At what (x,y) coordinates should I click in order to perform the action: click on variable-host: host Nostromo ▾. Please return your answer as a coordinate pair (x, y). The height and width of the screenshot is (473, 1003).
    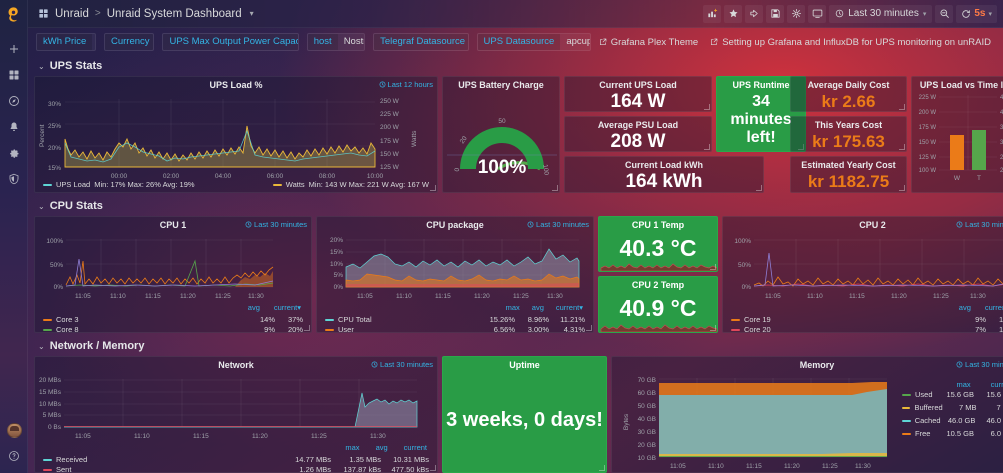
    Looking at the image, I should click on (336, 42).